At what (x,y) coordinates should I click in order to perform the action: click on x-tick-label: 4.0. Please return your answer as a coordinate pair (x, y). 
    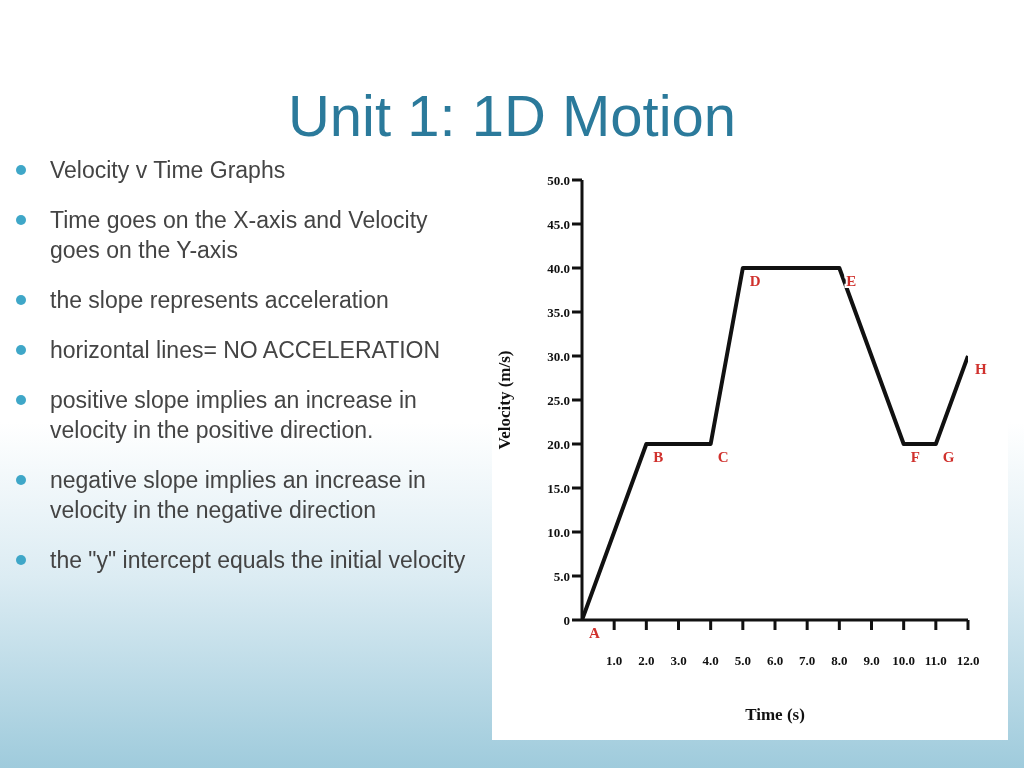
    Looking at the image, I should click on (710, 661).